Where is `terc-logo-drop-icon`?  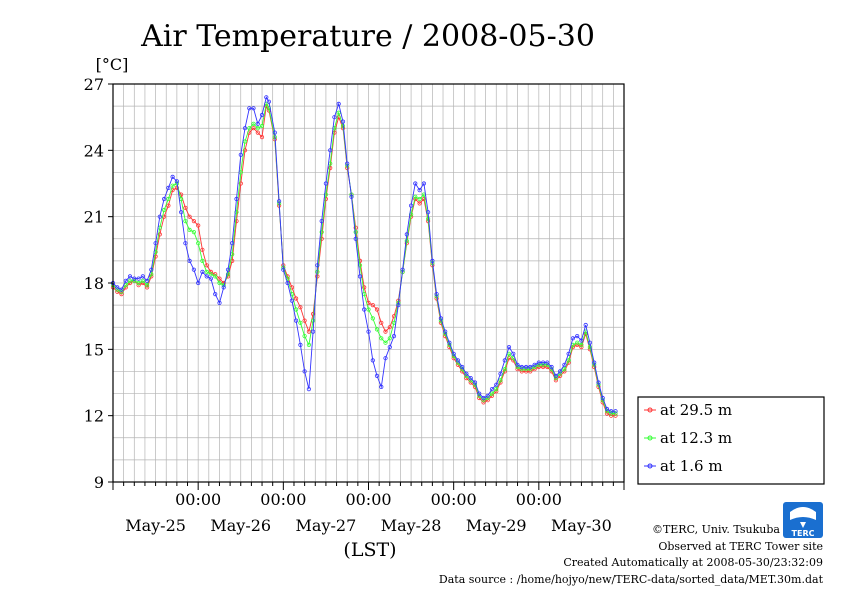 terc-logo-drop-icon is located at coordinates (803, 525).